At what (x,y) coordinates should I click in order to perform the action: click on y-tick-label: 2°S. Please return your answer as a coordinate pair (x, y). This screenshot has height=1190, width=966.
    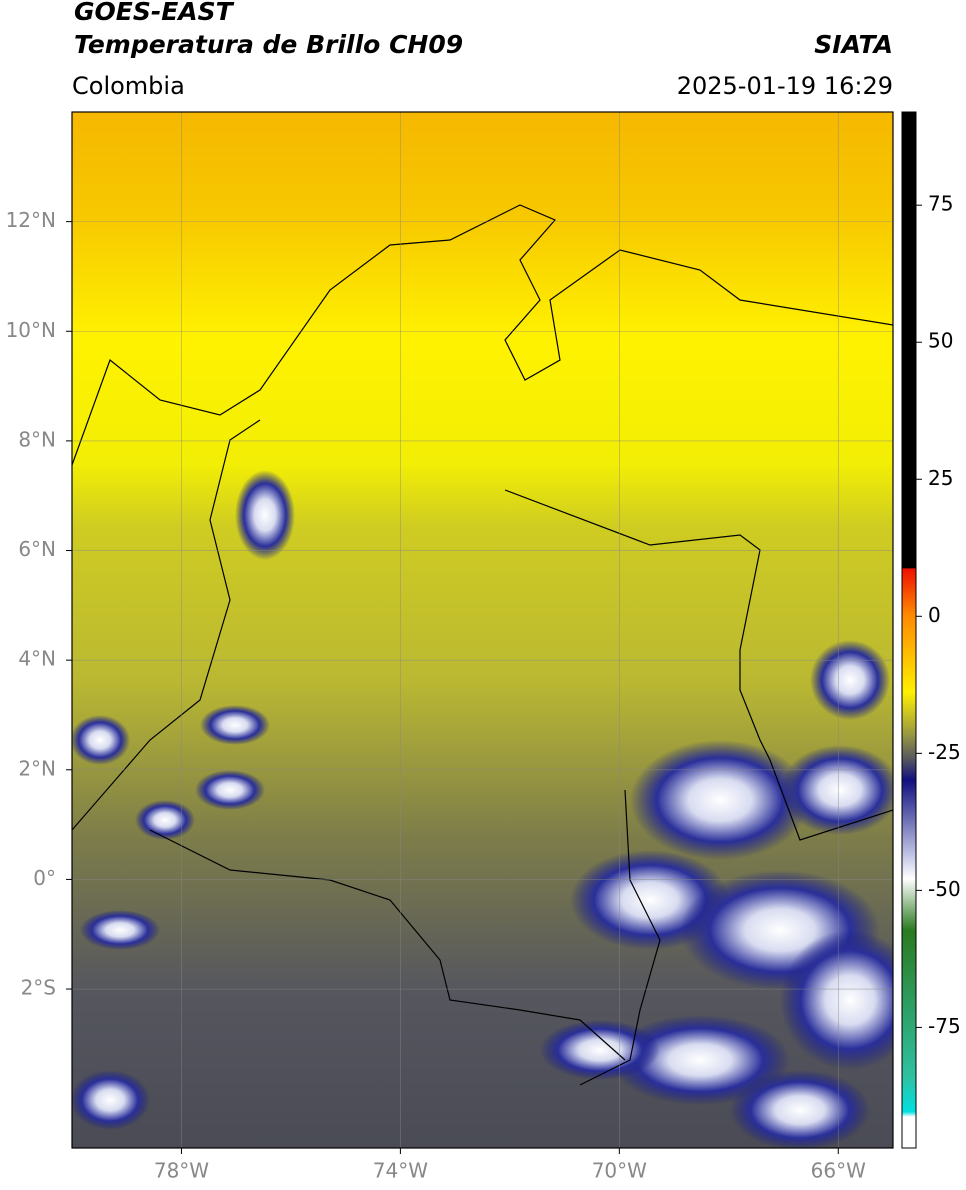
    Looking at the image, I should click on (38, 988).